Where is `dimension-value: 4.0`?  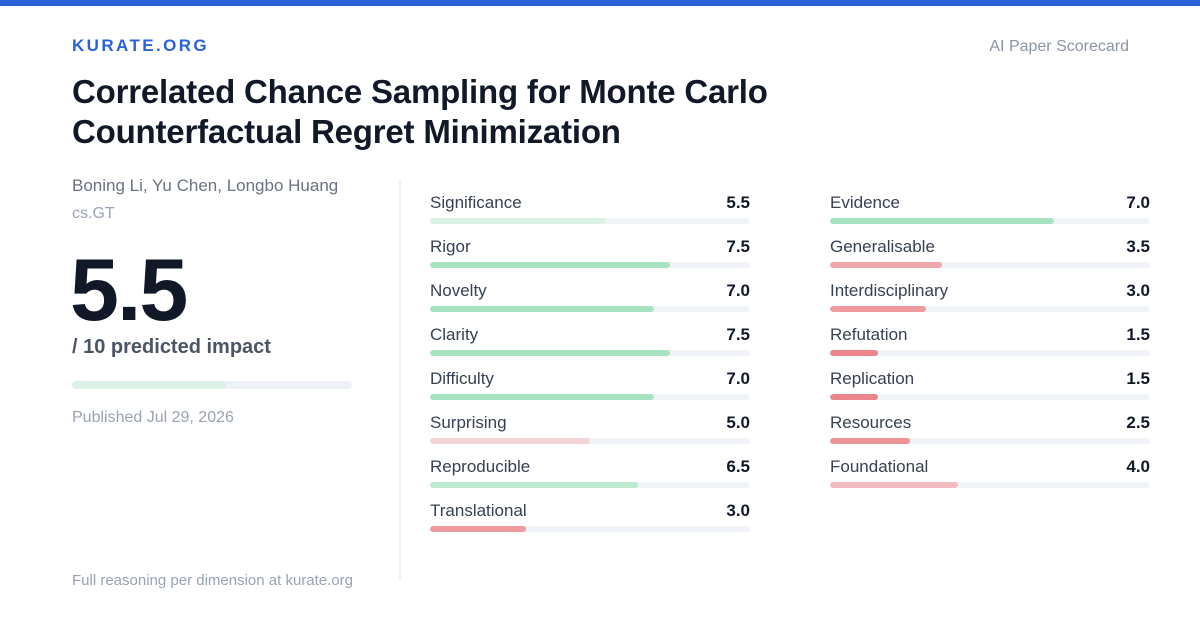
dimension-value: 4.0 is located at coordinates (1138, 466).